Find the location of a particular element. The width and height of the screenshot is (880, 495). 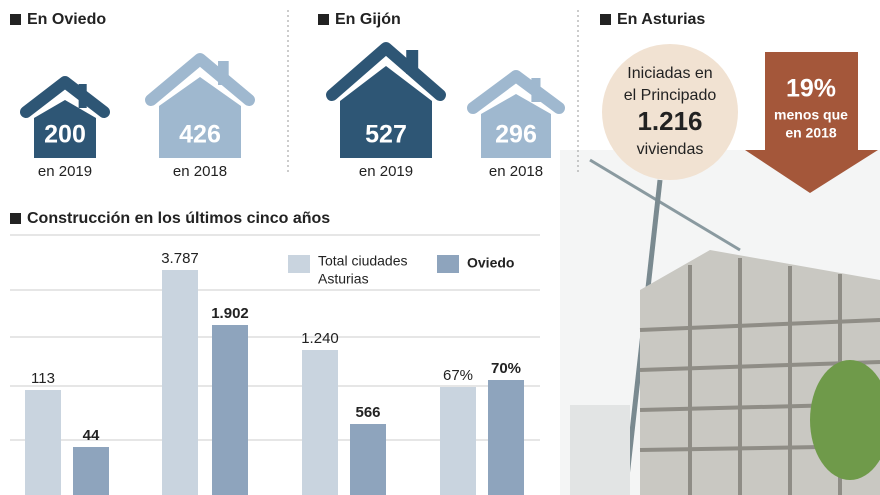

circle-badge is located at coordinates (670, 112).